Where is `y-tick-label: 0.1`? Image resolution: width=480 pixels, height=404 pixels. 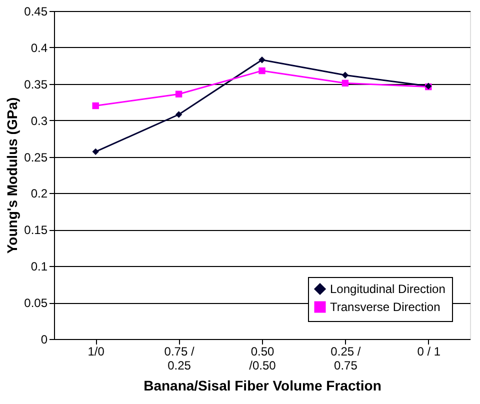
y-tick-label: 0.1 is located at coordinates (39, 267).